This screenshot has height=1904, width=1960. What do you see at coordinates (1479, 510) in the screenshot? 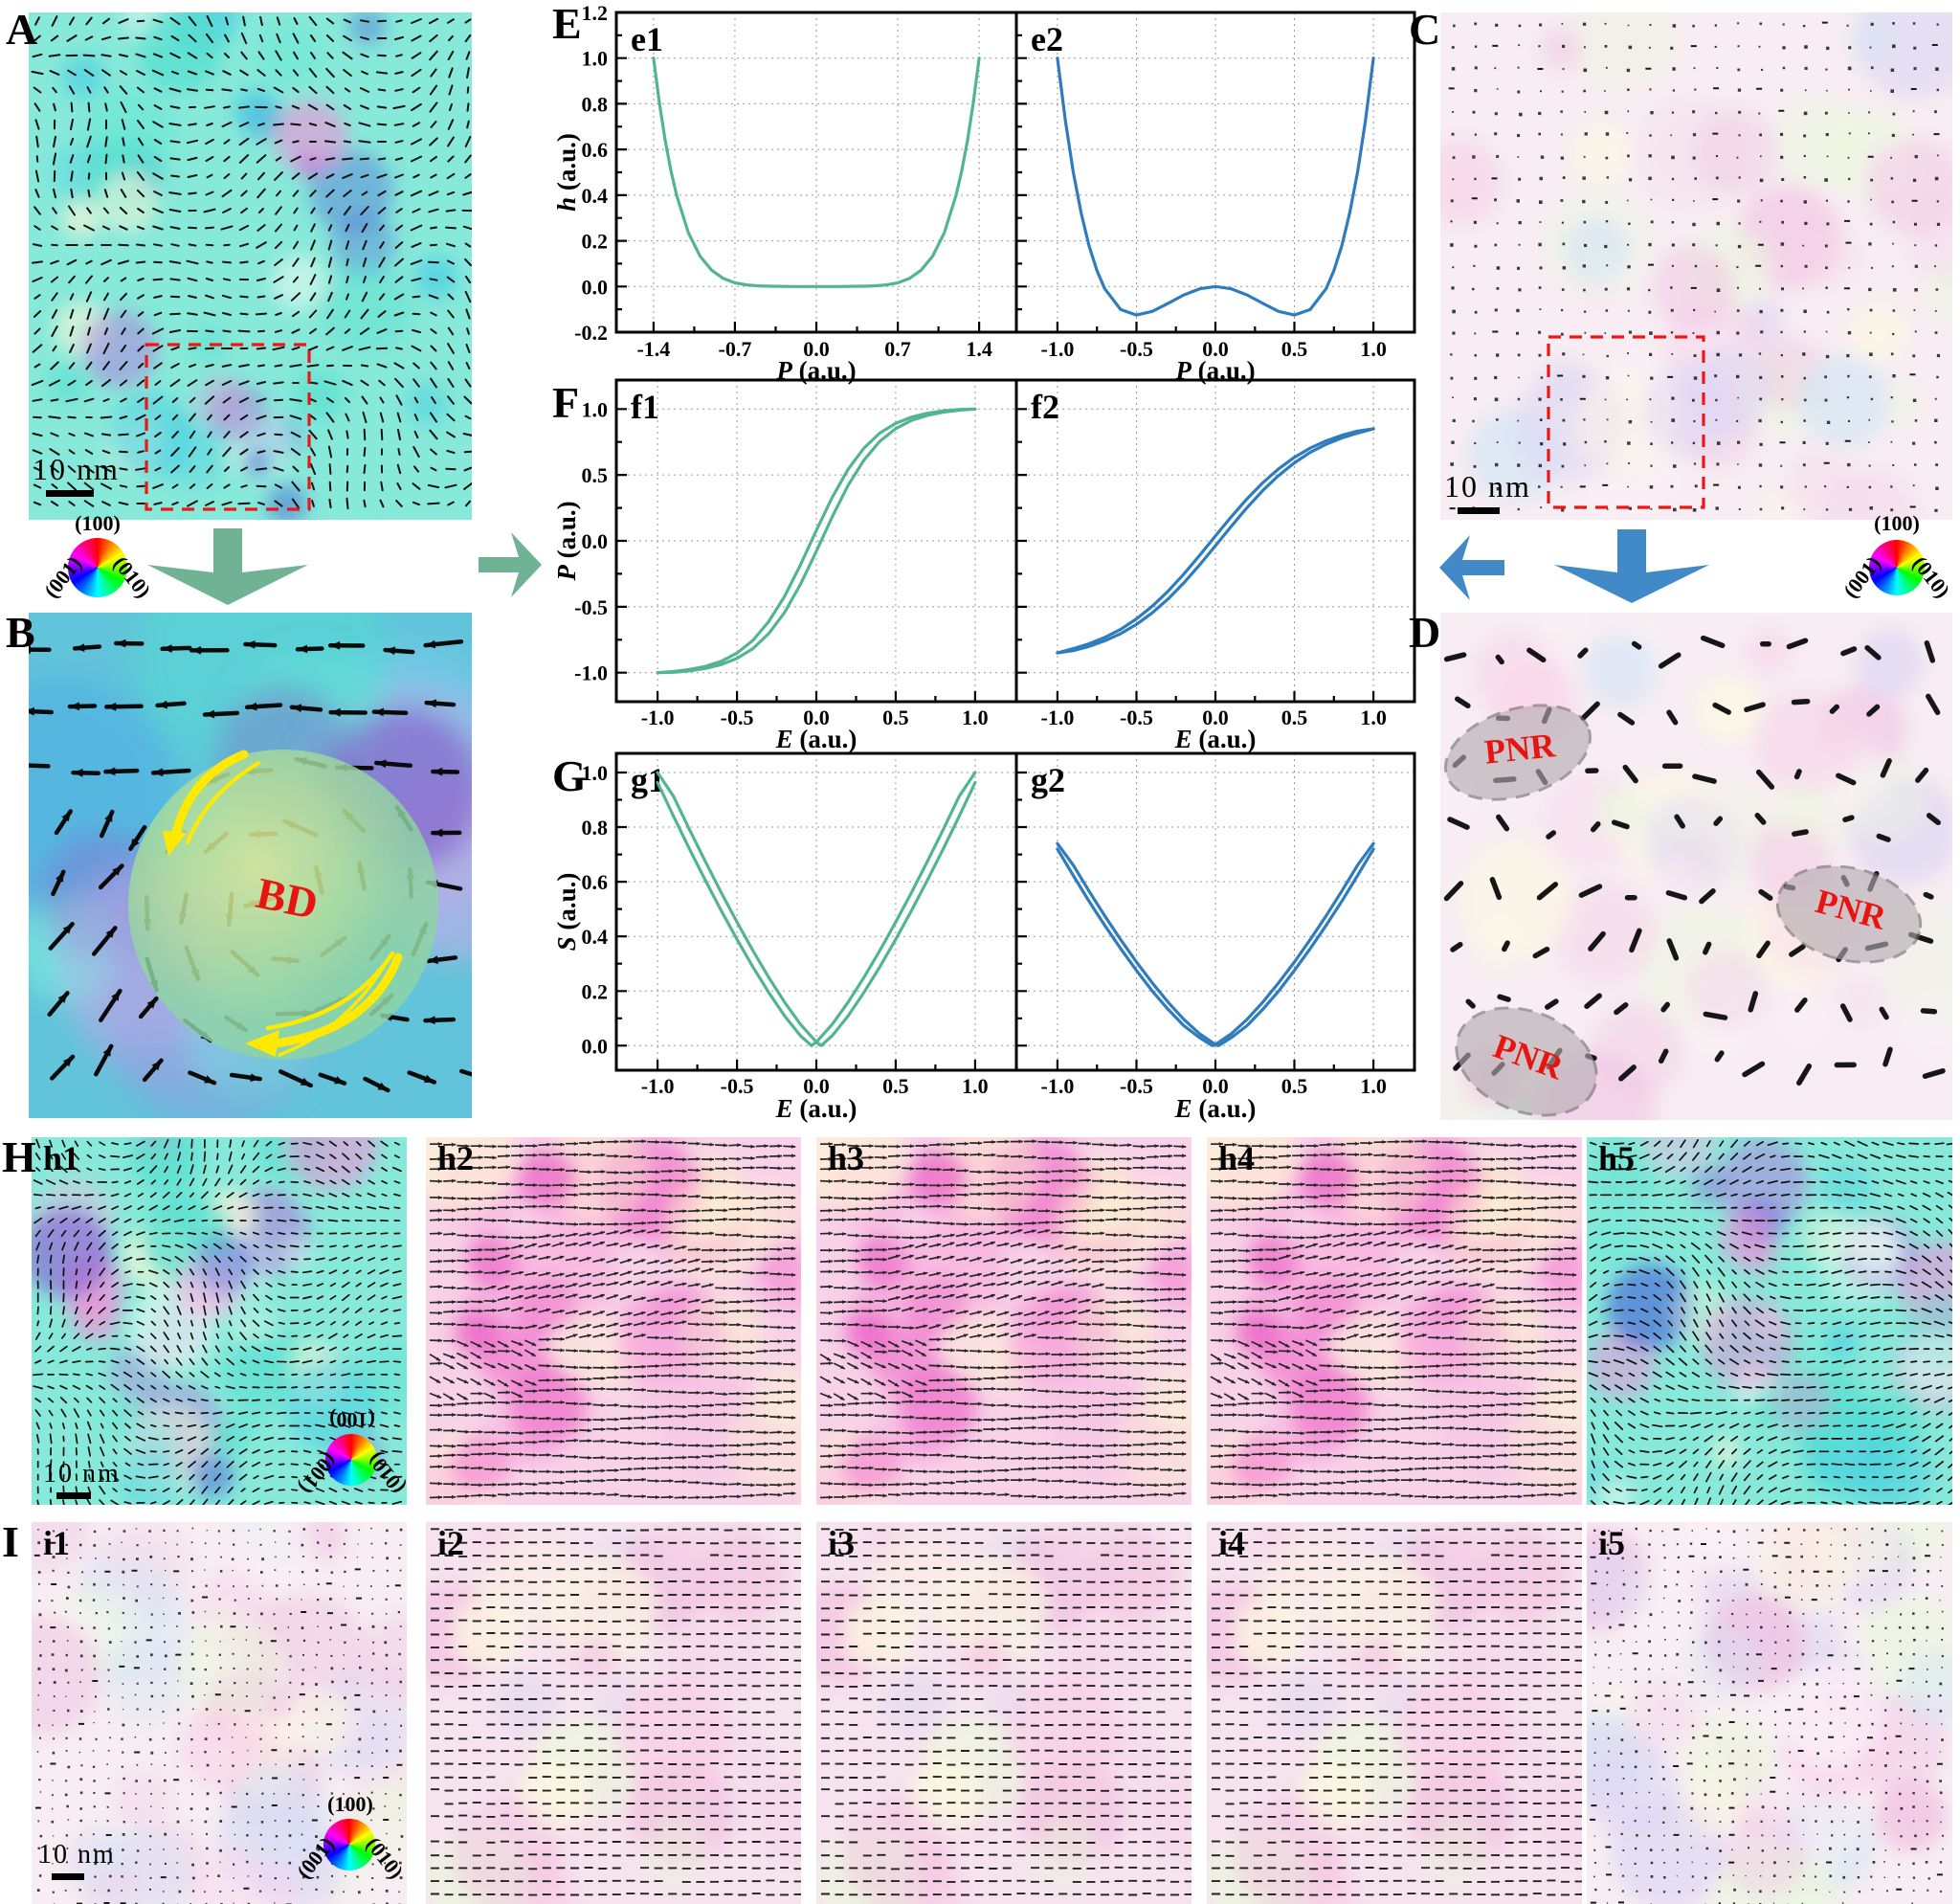
I see `scale-bar-c-line` at bounding box center [1479, 510].